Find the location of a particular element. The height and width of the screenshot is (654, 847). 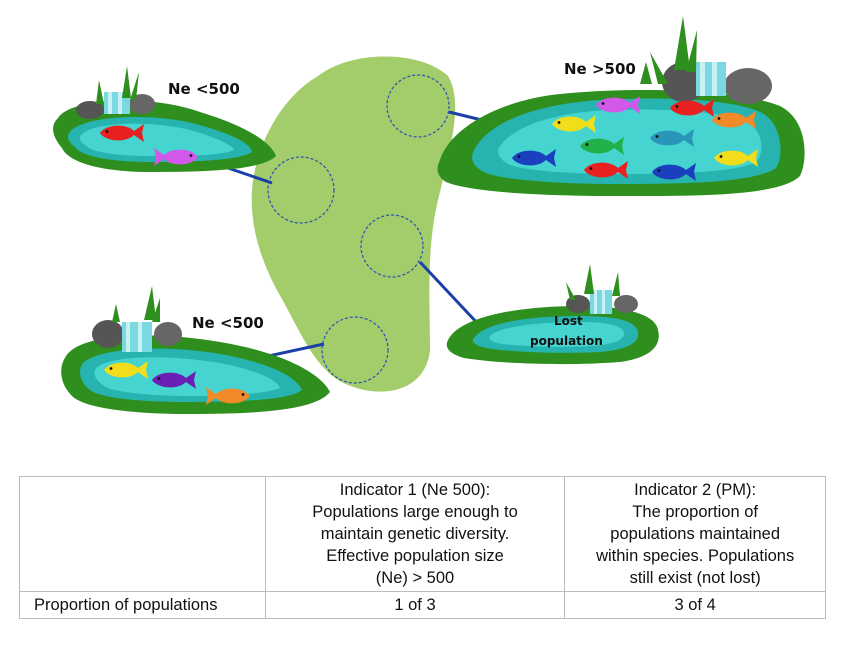

label-lost-line1: Lost is located at coordinates (568, 321).